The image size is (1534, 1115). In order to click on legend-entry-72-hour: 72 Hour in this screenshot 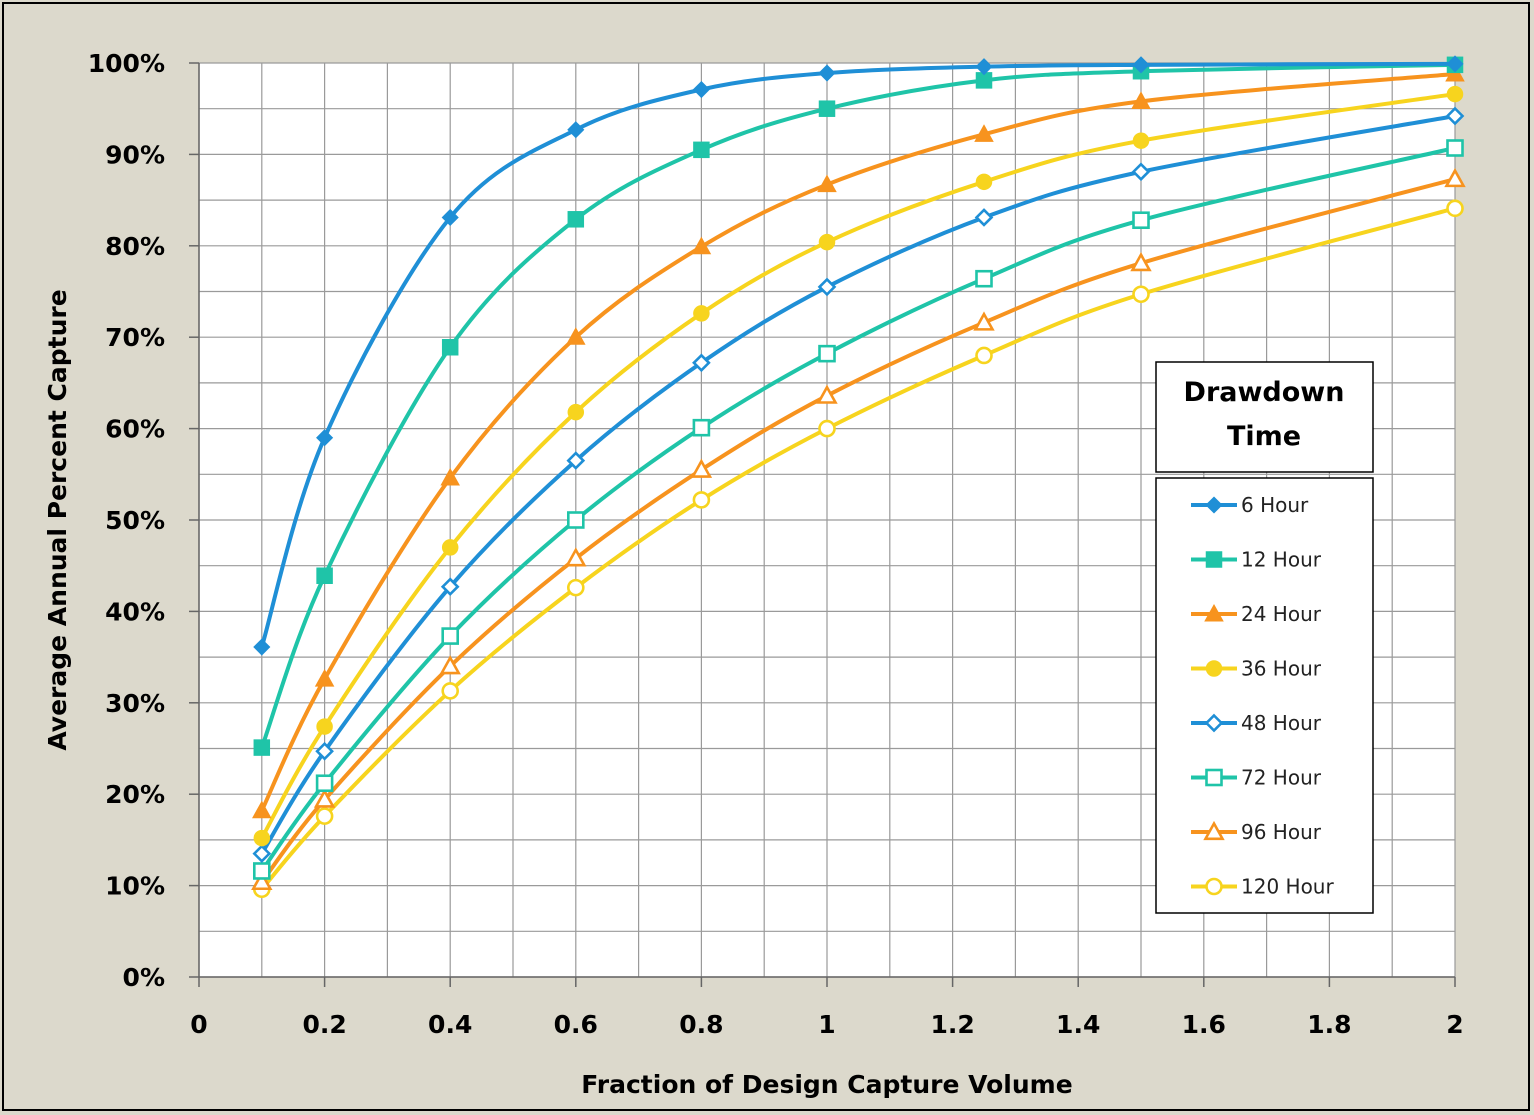, I will do `click(1256, 778)`.